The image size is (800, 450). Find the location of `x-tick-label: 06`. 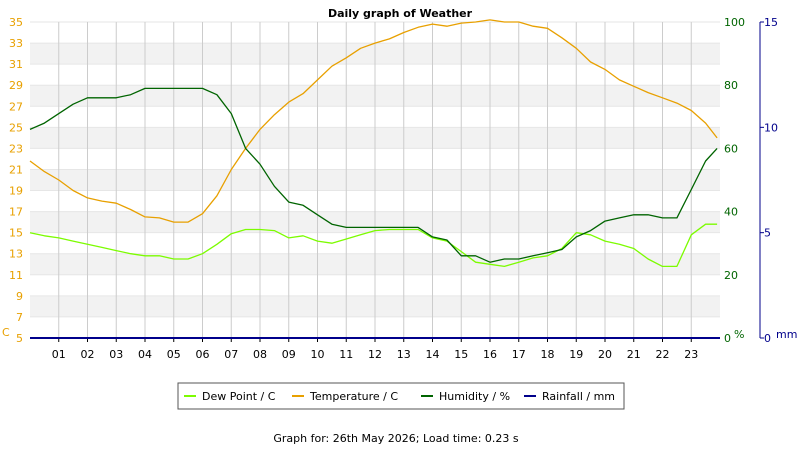

x-tick-label: 06 is located at coordinates (203, 354).